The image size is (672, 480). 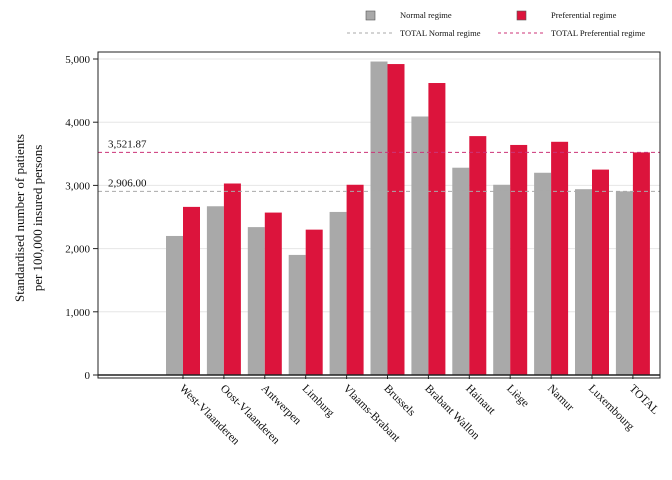 What do you see at coordinates (19, 218) in the screenshot?
I see `y-axis-title-line-1: Standardised number of patients` at bounding box center [19, 218].